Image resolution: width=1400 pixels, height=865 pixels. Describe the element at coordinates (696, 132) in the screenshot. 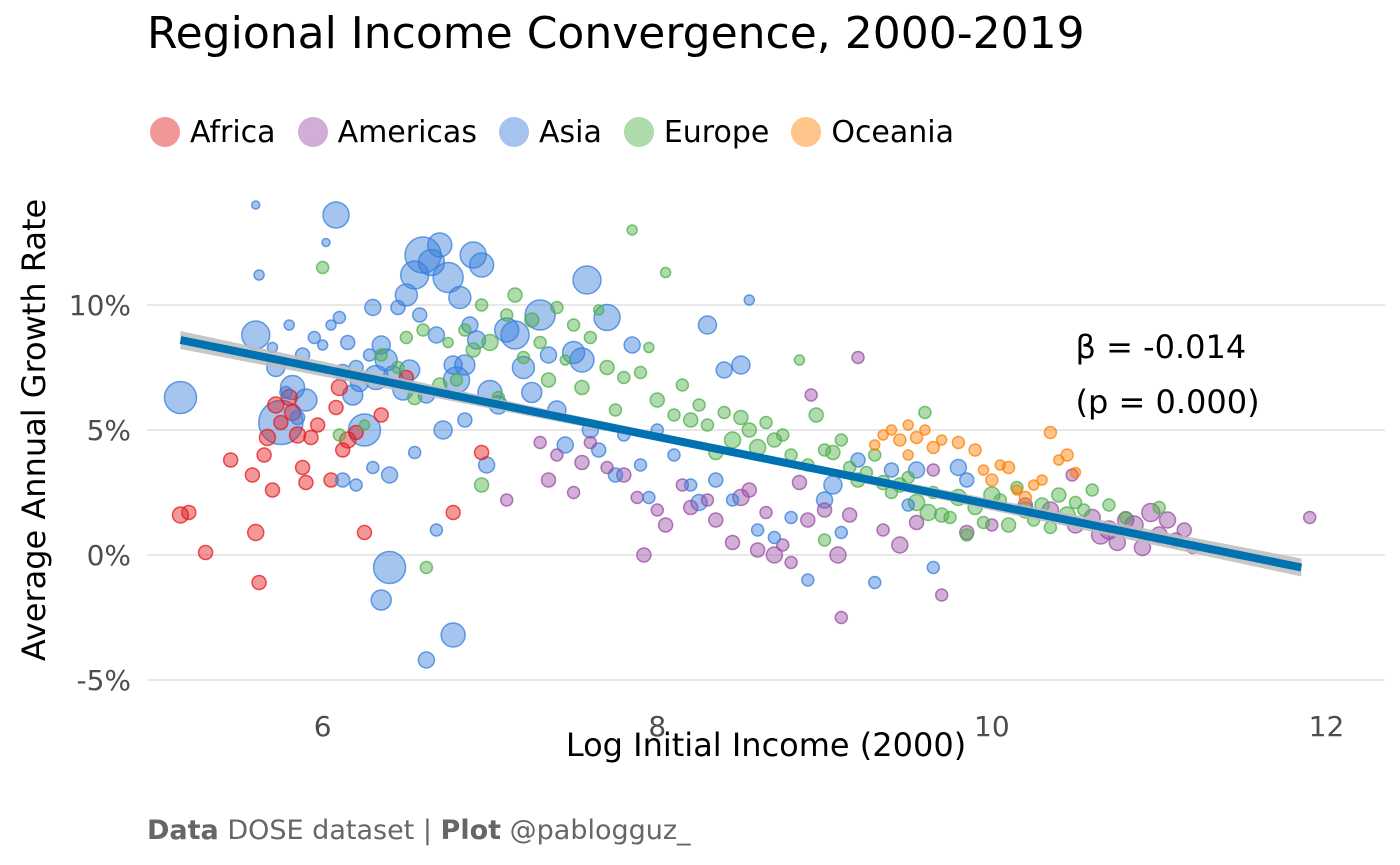

I see `legend-item-europe: Europe` at that location.